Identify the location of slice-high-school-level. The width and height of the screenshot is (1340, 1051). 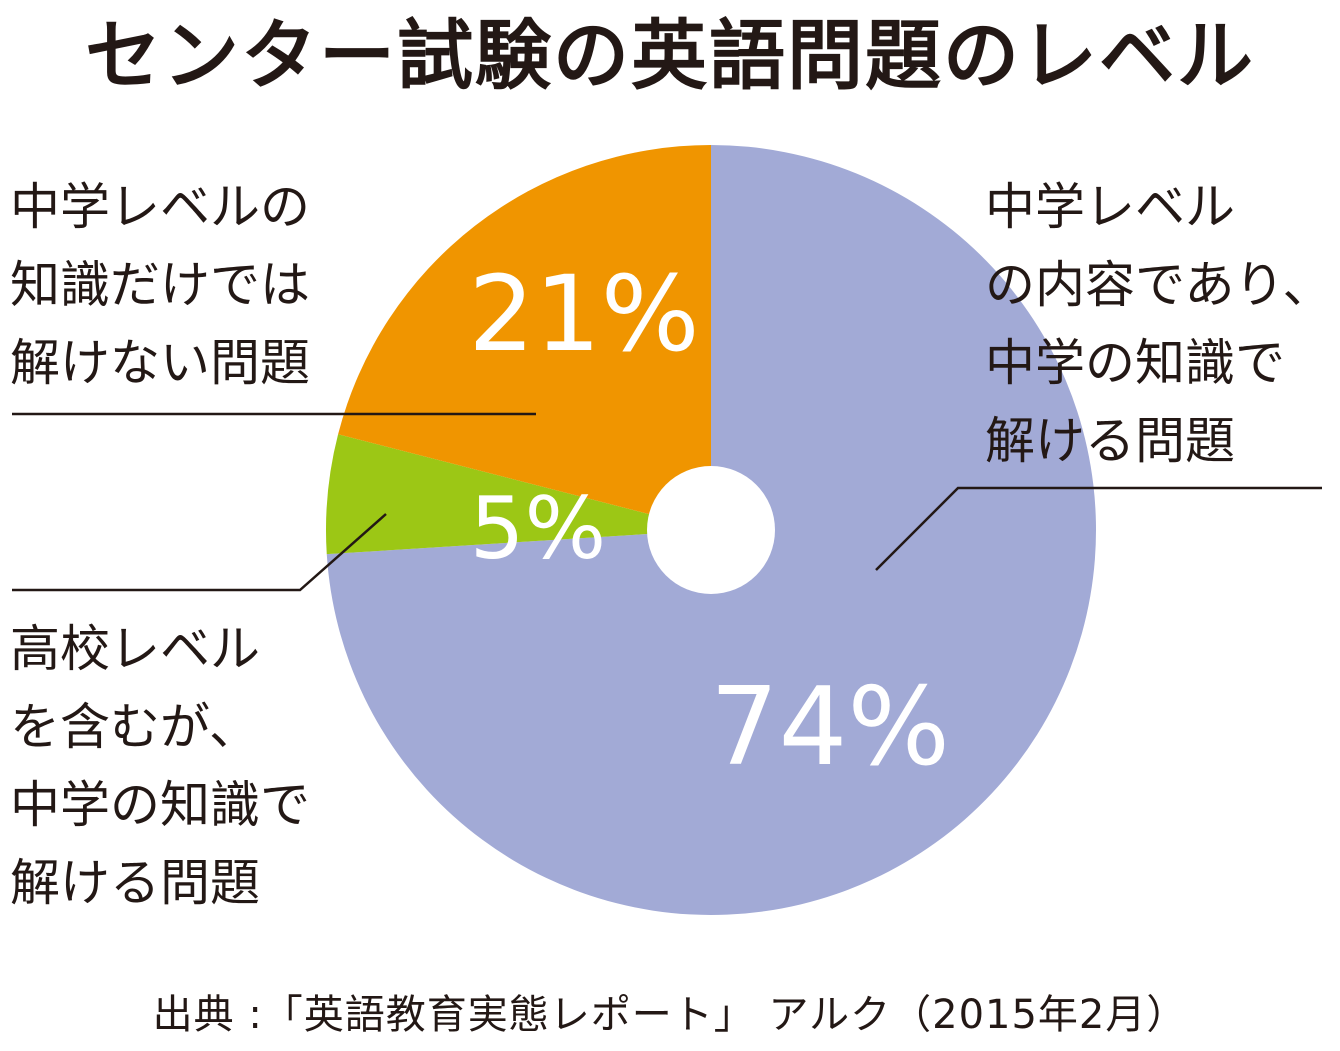
(518, 494).